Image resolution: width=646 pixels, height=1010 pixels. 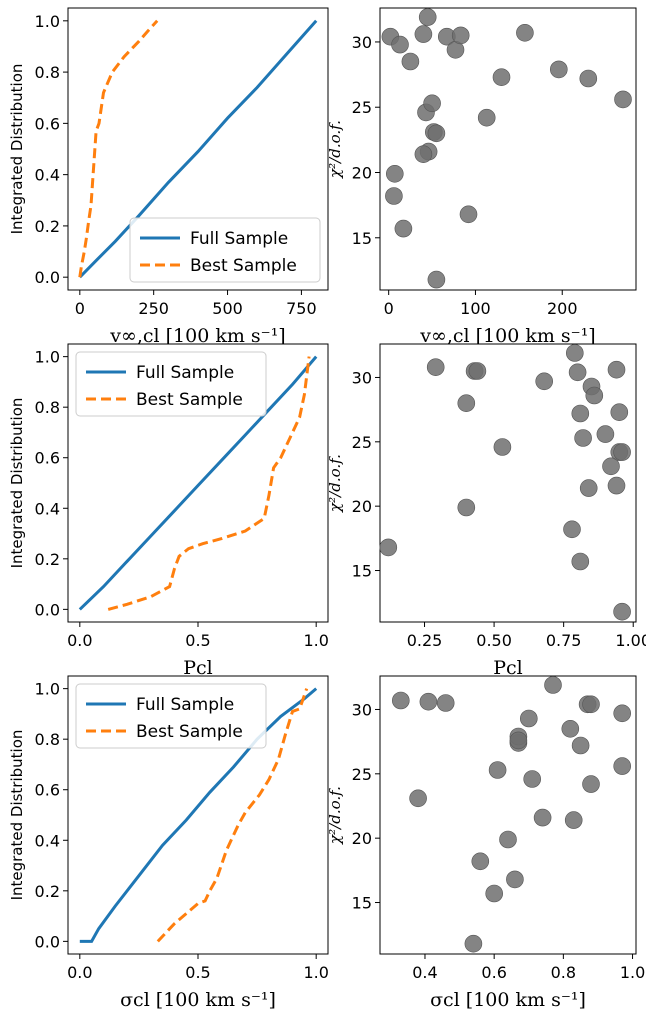 What do you see at coordinates (630, 640) in the screenshot?
I see `x-tick-label: 1.00` at bounding box center [630, 640].